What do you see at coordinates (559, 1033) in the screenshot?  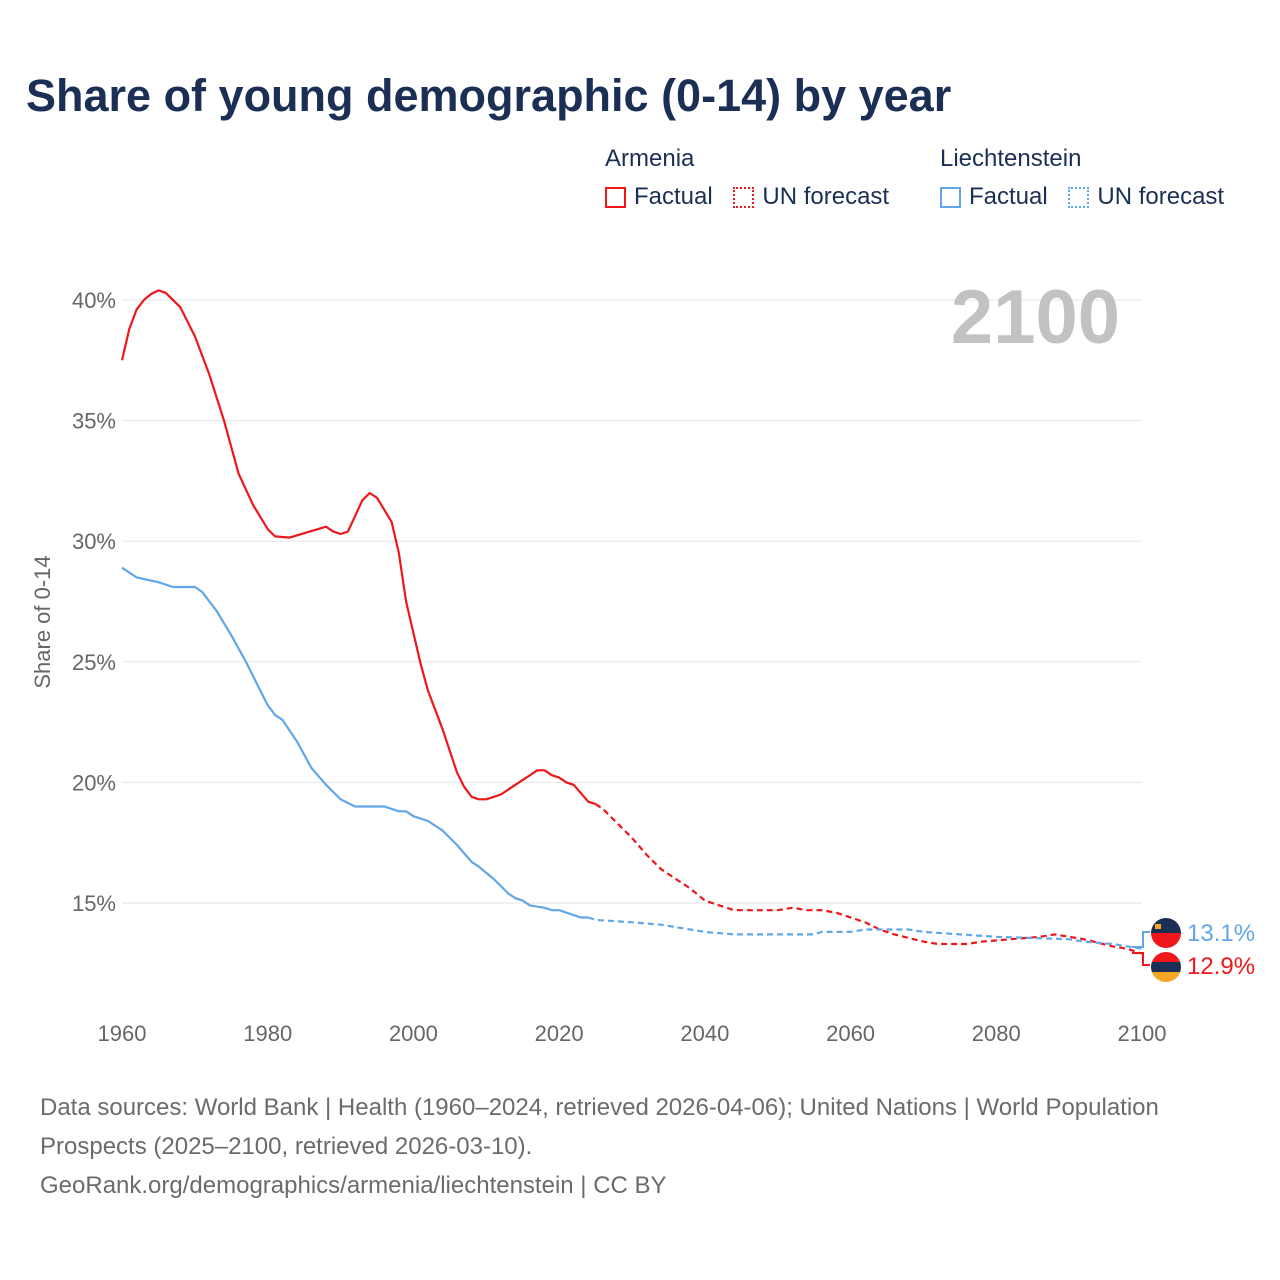 I see `x-tick-label: 2020` at bounding box center [559, 1033].